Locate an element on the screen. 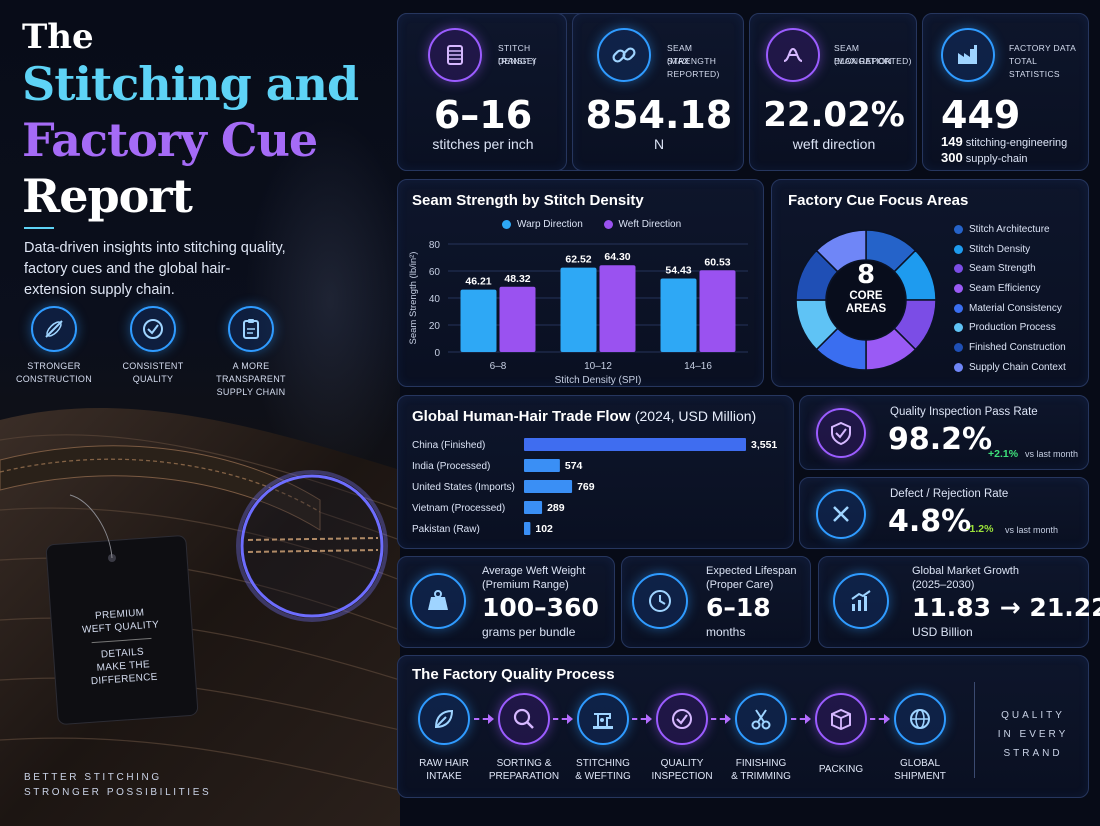 This screenshot has height=826, width=1100. clock-icon is located at coordinates (660, 601).